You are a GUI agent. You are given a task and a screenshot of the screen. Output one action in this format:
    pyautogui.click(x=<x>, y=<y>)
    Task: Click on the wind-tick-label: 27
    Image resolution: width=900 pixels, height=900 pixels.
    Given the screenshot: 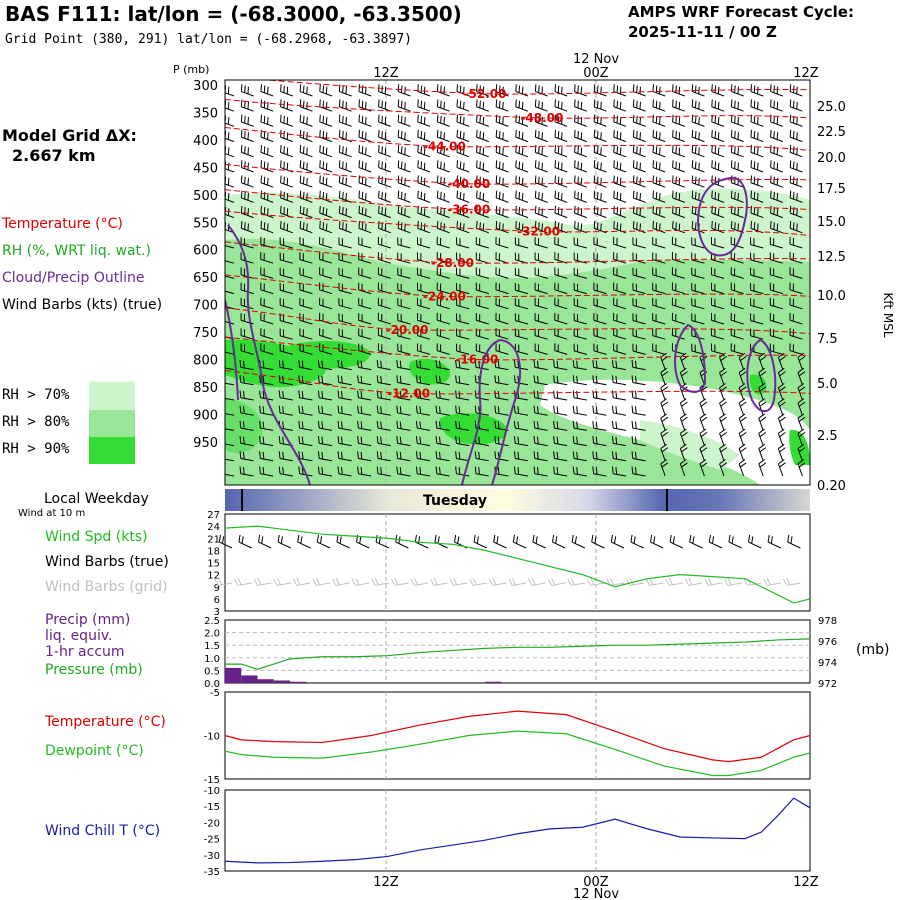 What is the action you would take?
    pyautogui.click(x=213, y=515)
    